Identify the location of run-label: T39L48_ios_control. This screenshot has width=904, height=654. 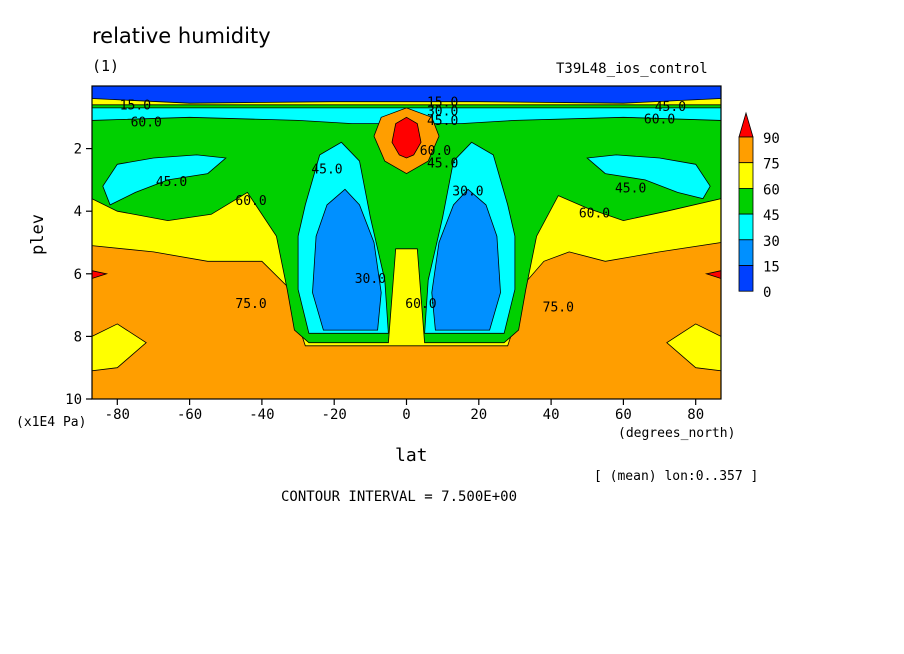
(632, 69).